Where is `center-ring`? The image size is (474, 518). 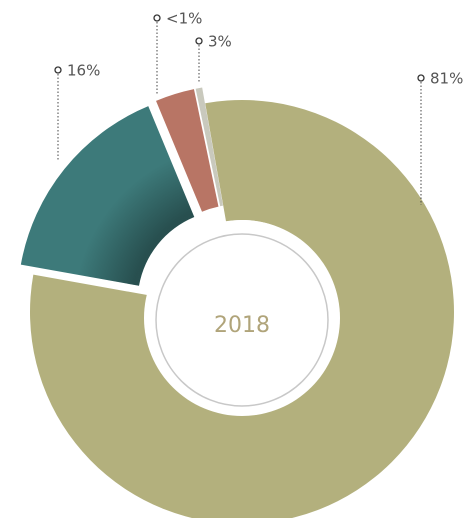 center-ring is located at coordinates (242, 320).